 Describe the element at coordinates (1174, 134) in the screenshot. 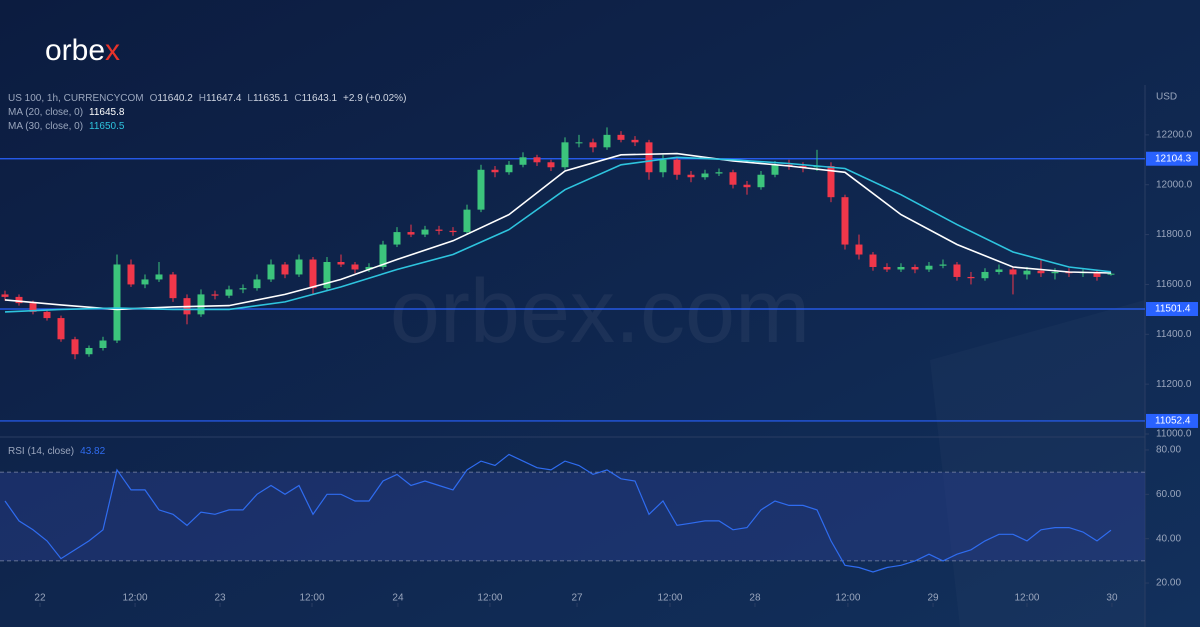

I see `y-tick-label: 12200.0` at that location.